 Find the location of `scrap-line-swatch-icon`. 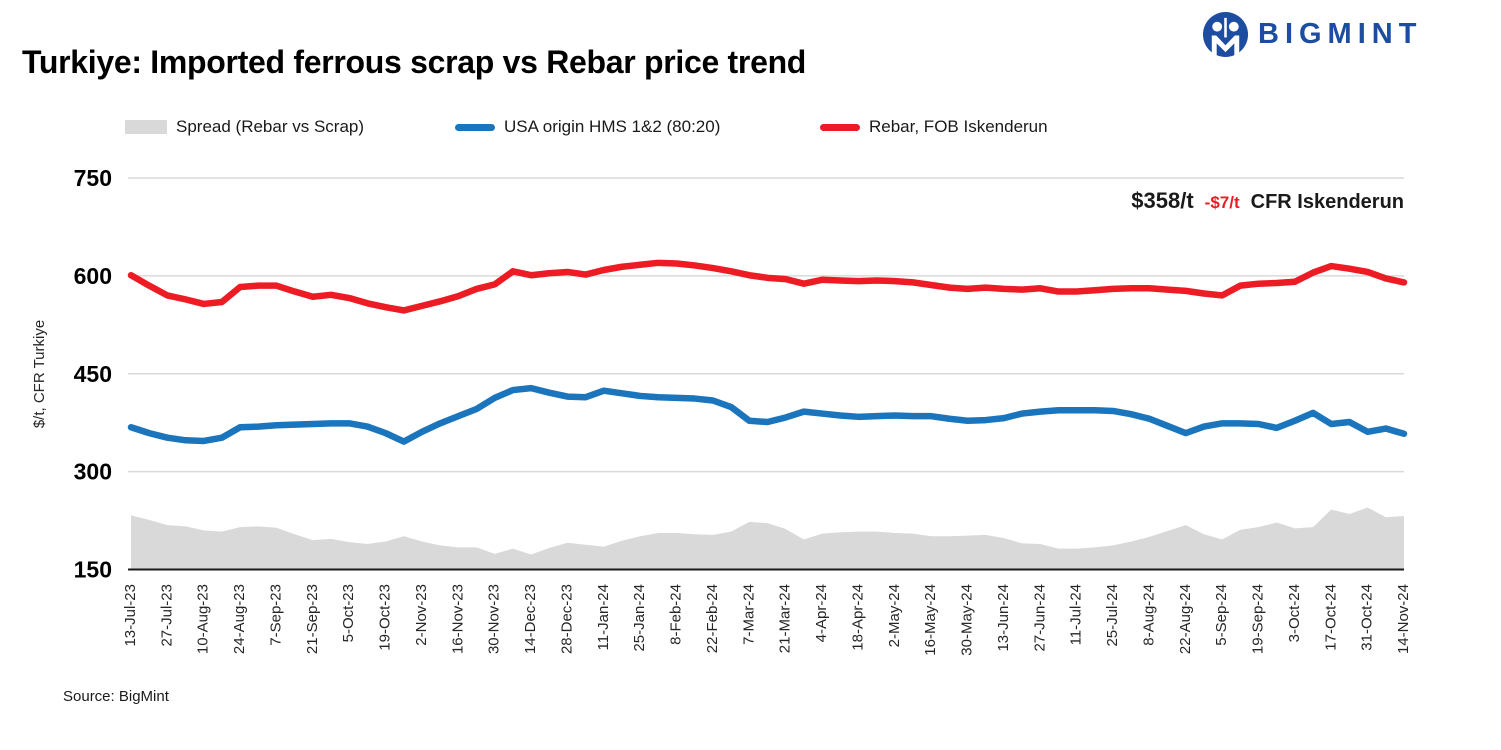

scrap-line-swatch-icon is located at coordinates (475, 127).